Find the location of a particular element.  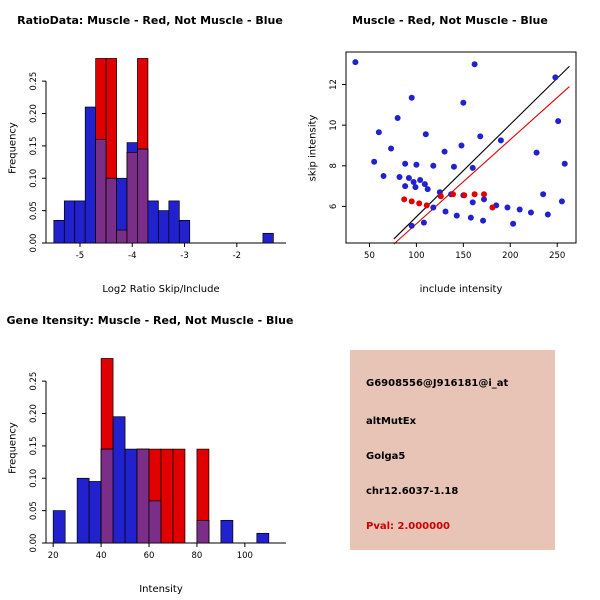

gene-histogram-xlabel: Intensity is located at coordinates (161, 589).